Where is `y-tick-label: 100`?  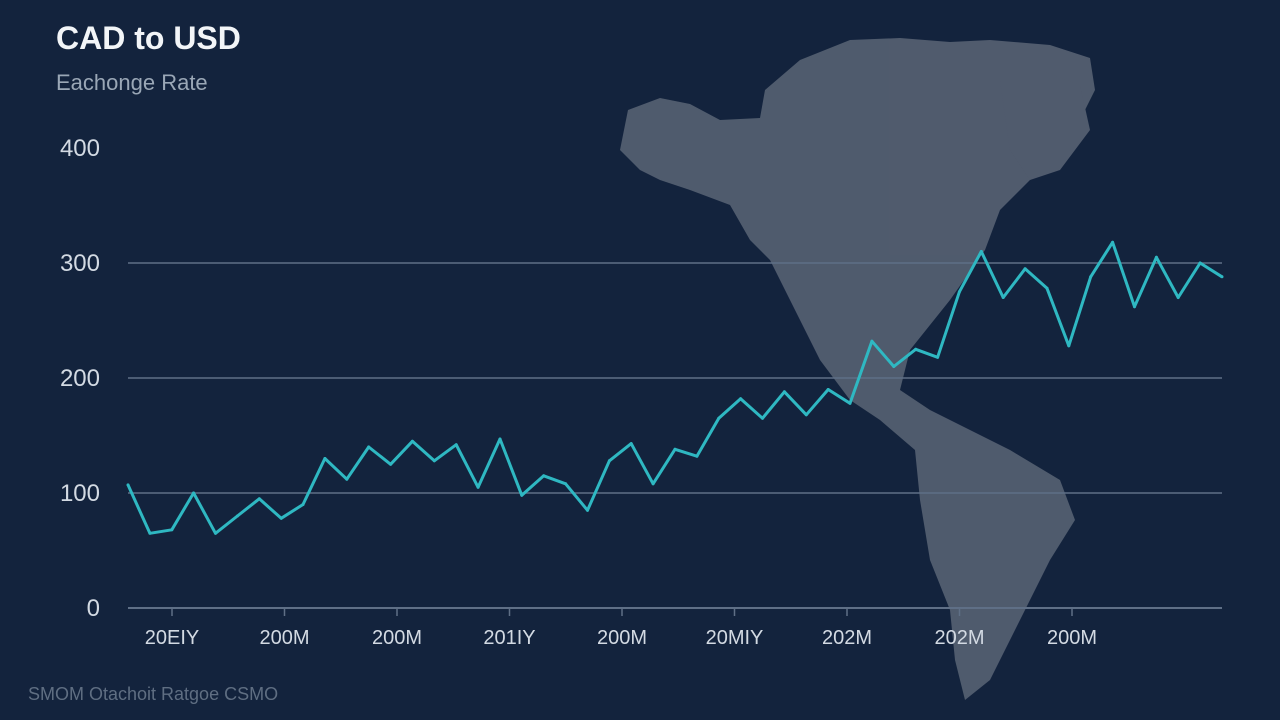 y-tick-label: 100 is located at coordinates (80, 493).